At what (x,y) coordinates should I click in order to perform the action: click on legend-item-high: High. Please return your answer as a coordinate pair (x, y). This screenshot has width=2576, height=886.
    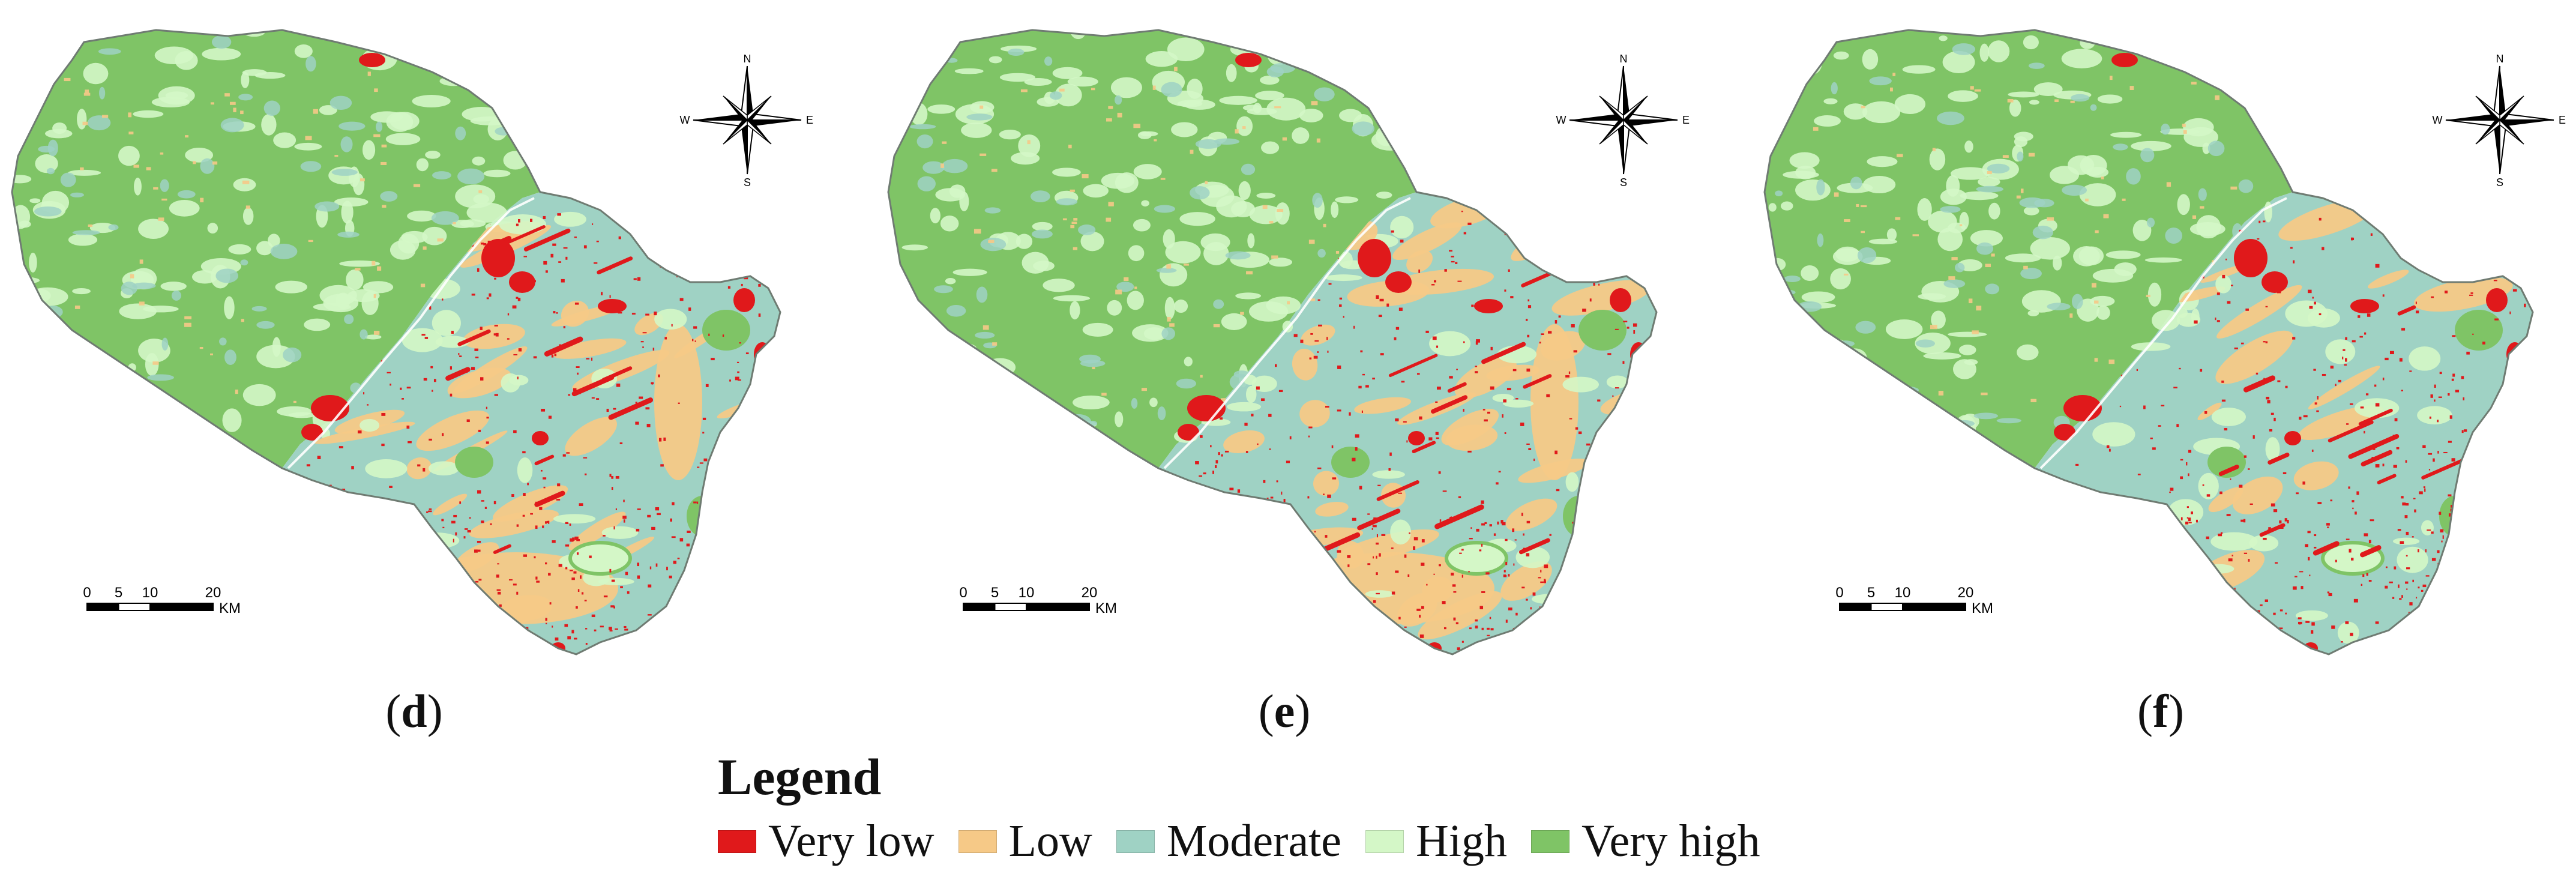
    Looking at the image, I should click on (1436, 841).